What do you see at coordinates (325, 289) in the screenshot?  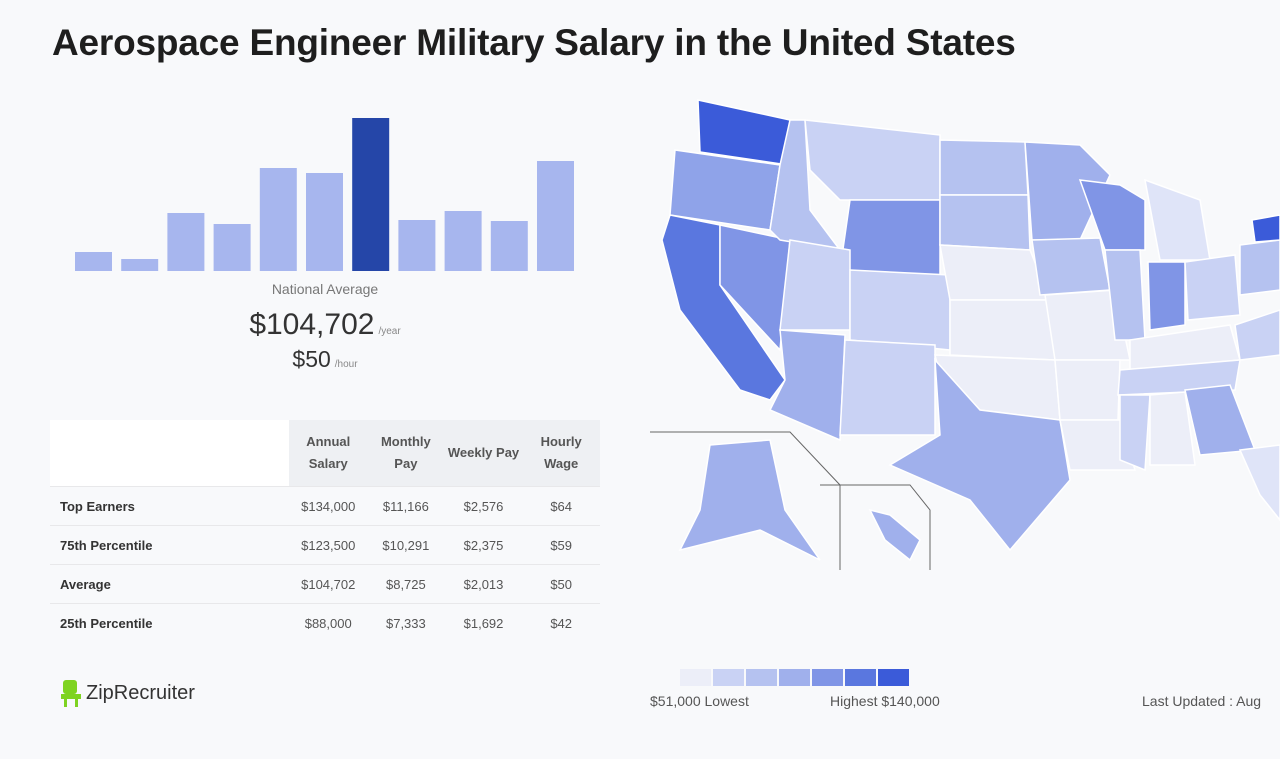 I see `national-average-label: National Average` at bounding box center [325, 289].